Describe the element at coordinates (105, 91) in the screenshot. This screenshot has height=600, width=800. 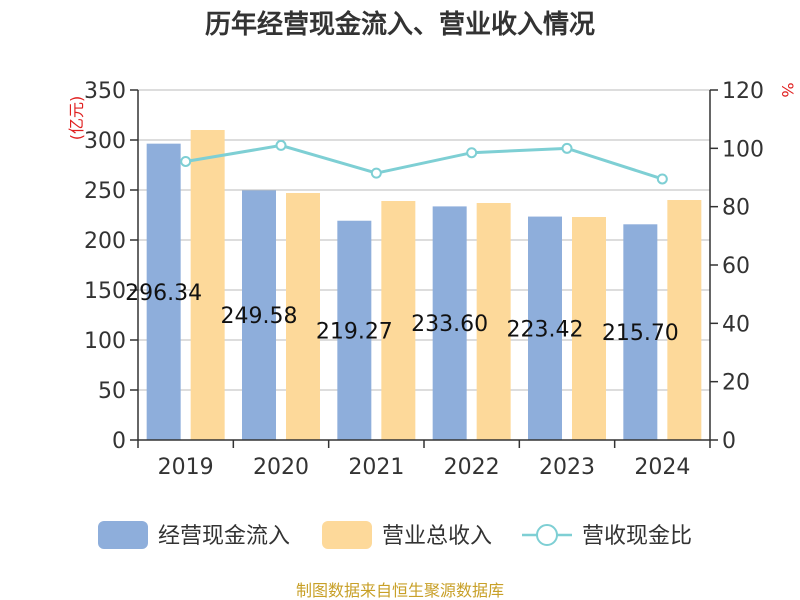
I see `y-left-tick-label: 350` at that location.